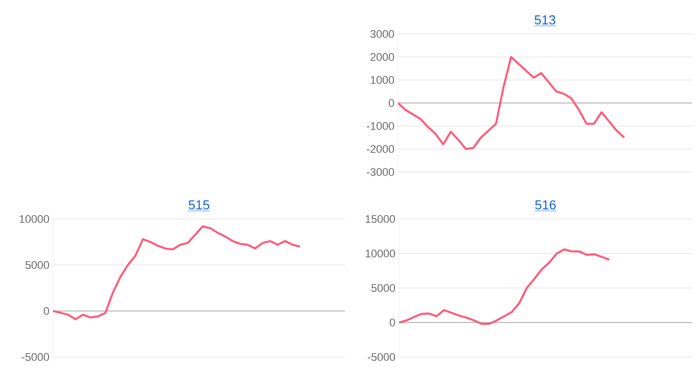 This screenshot has height=372, width=700. Describe the element at coordinates (382, 57) in the screenshot. I see `y-tick-label: 2000` at that location.